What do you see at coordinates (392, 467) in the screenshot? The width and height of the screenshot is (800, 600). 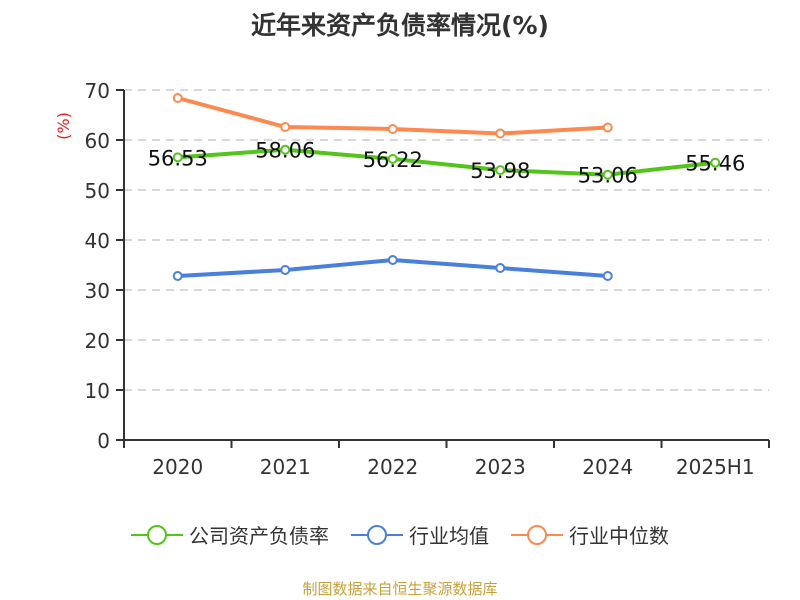 I see `x-tick-label: 2022` at bounding box center [392, 467].